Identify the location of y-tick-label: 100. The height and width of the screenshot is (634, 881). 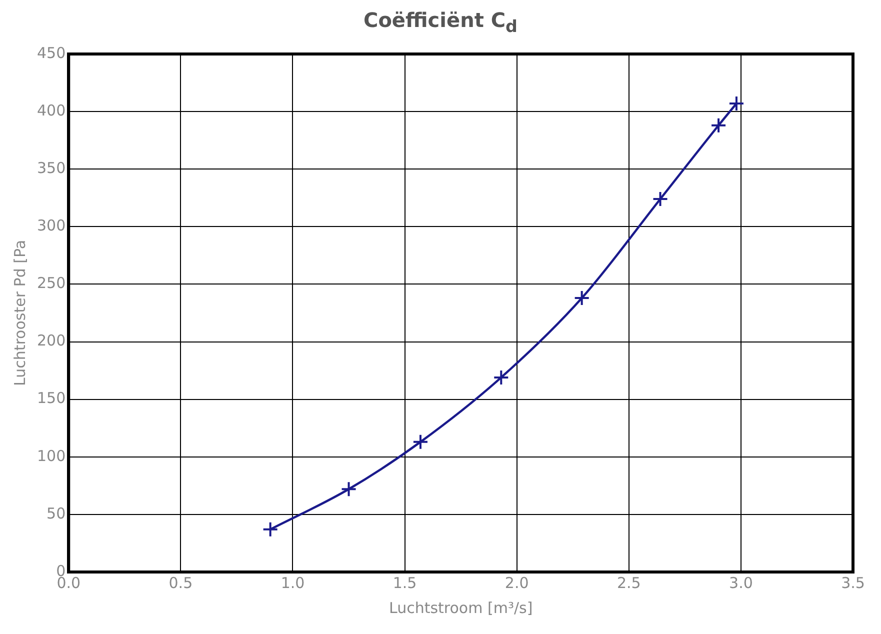
(51, 455).